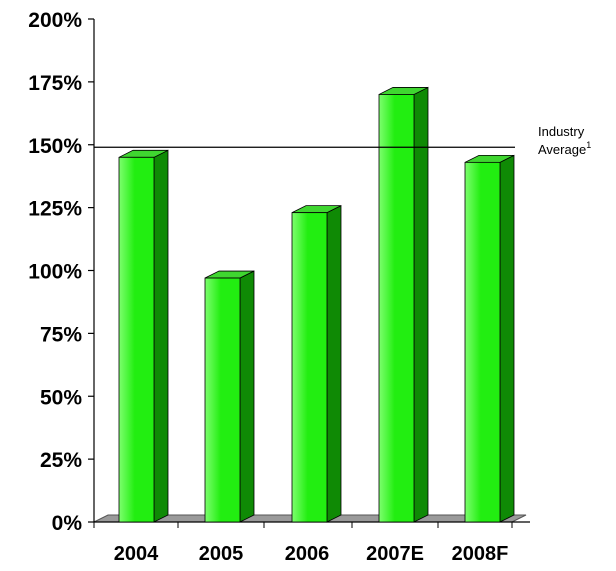 The width and height of the screenshot is (616, 571). What do you see at coordinates (55, 83) in the screenshot?
I see `y-tick-label-7: 175%` at bounding box center [55, 83].